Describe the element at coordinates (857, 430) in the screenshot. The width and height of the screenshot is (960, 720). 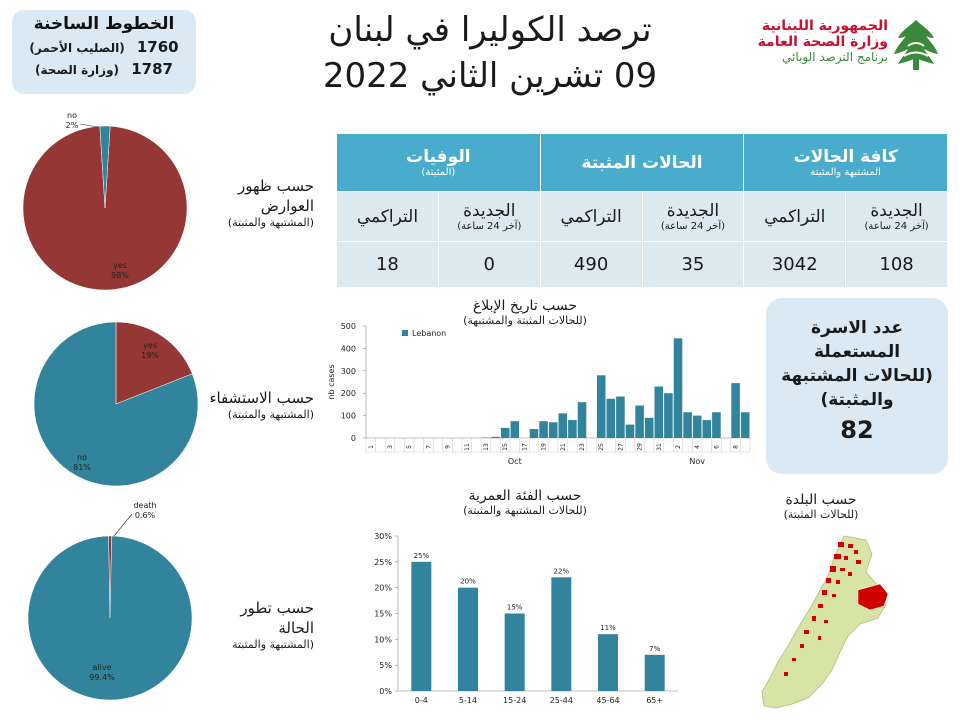
I see `households-value: 82` at that location.